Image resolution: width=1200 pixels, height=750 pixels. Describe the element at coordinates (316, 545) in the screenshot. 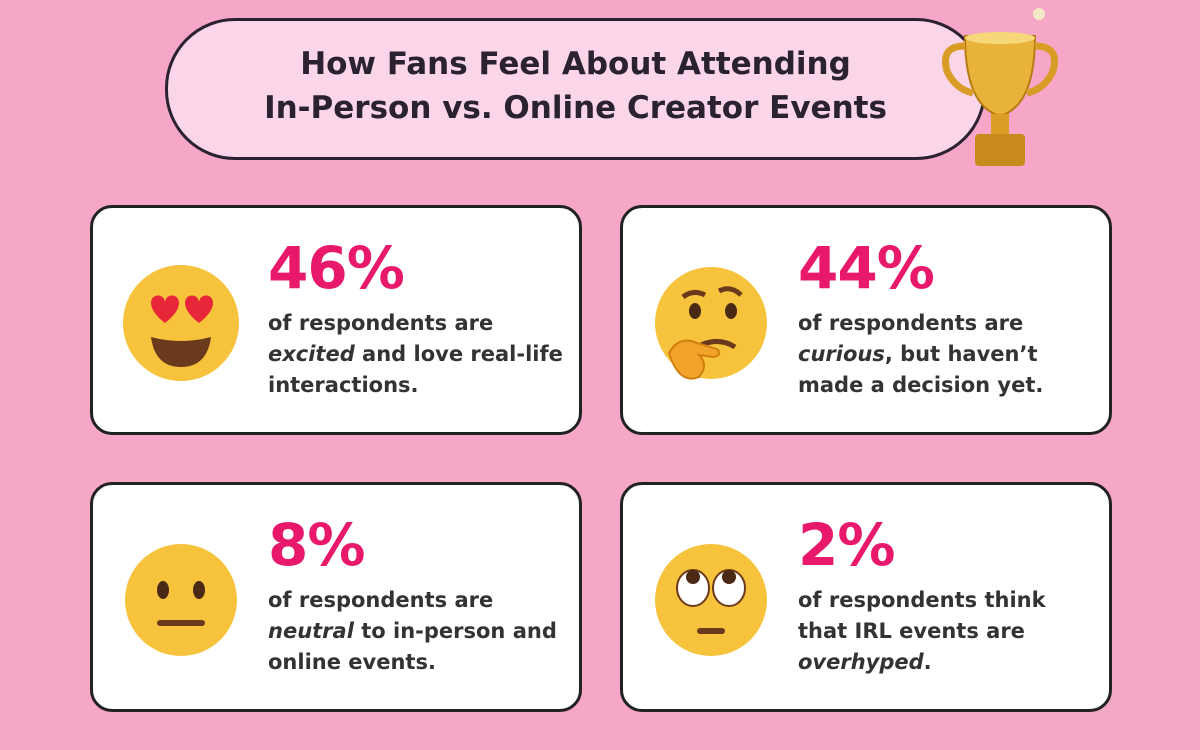

I see `percent: 8%` at that location.